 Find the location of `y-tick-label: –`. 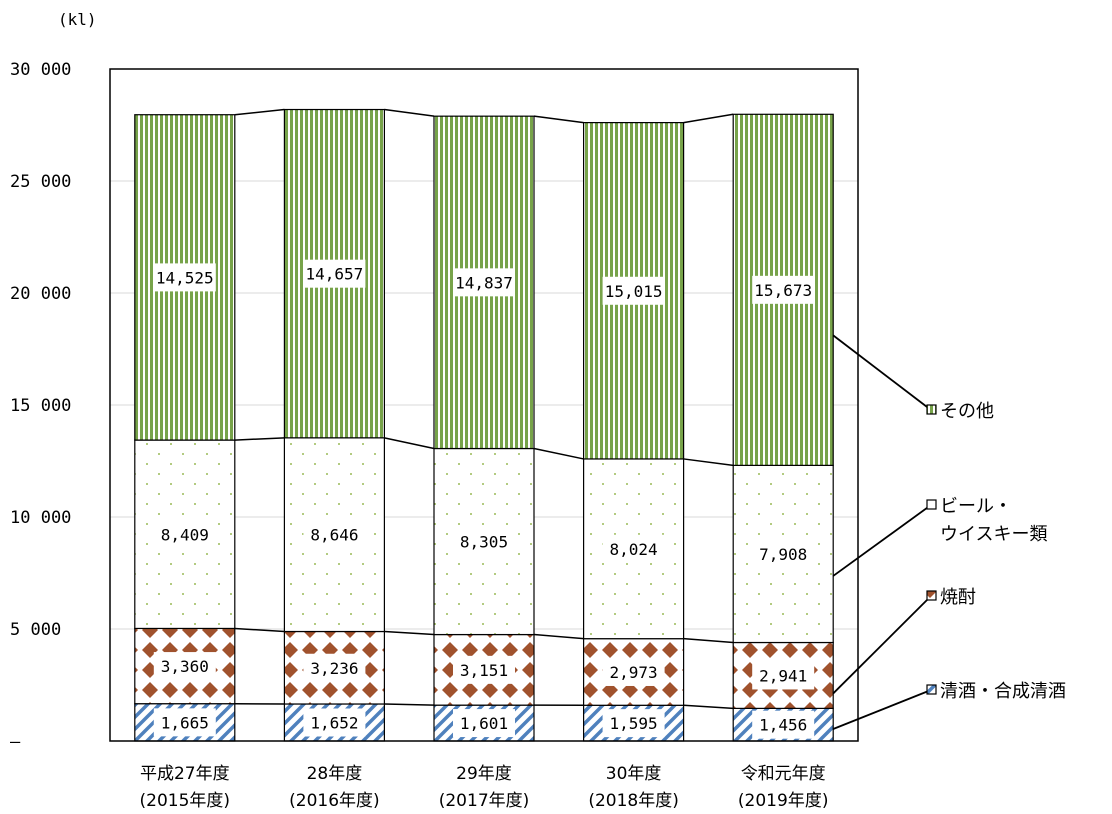

y-tick-label: – is located at coordinates (15, 742).